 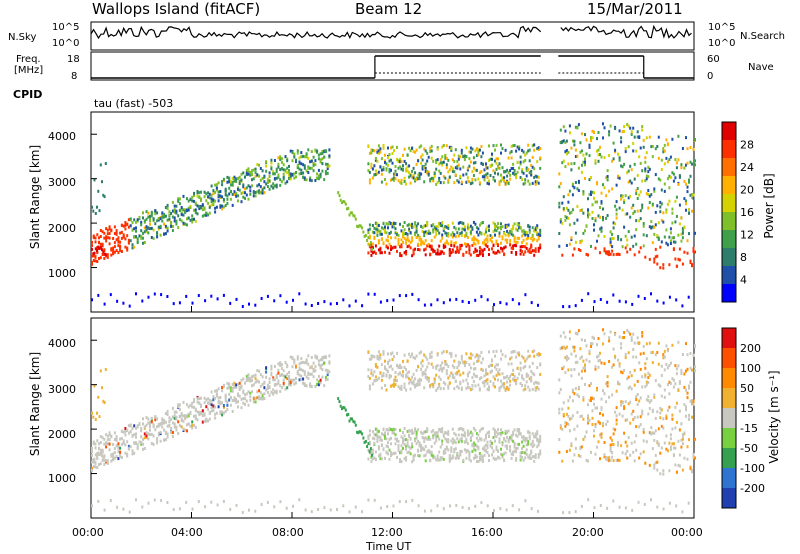 I want to click on power-cell-2032, so click(x=625, y=148).